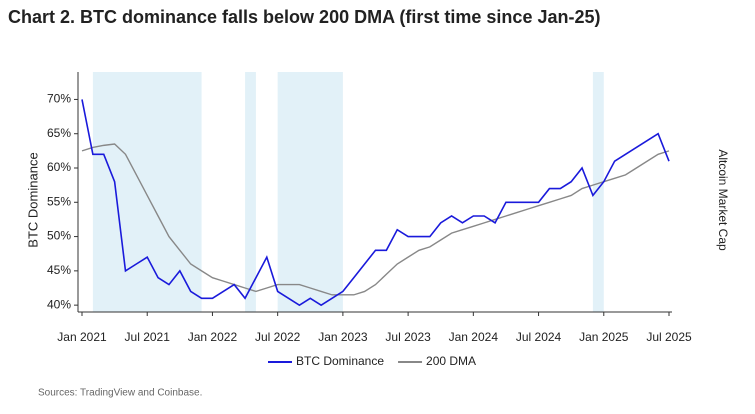  Describe the element at coordinates (474, 337) in the screenshot. I see `x-tick-label: Jan 2024` at that location.